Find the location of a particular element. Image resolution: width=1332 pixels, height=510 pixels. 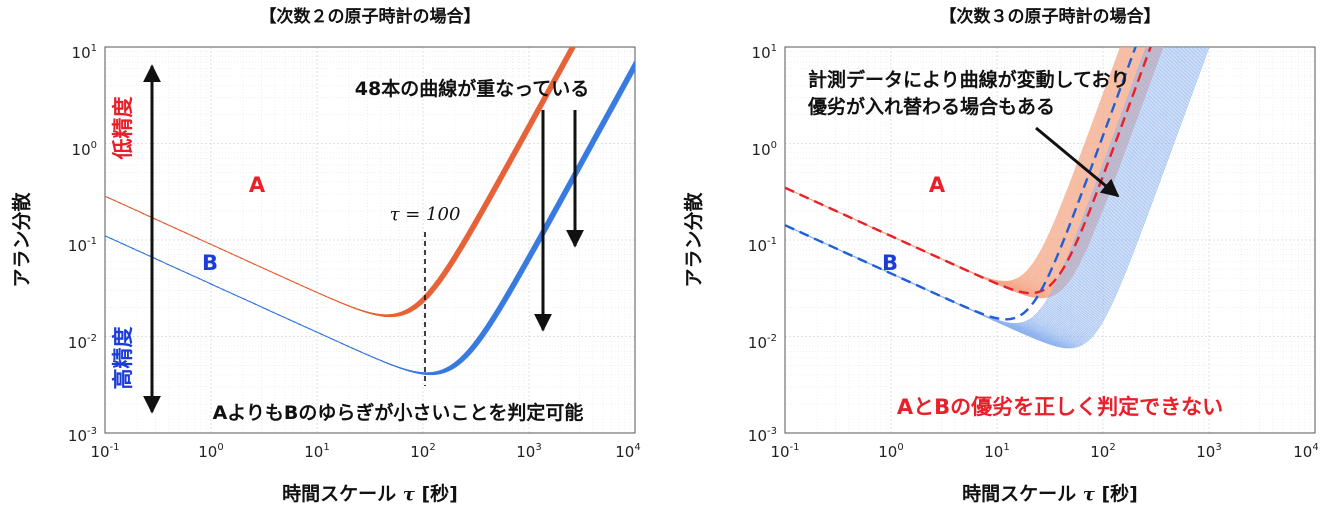

right-xtick-0: 10⁻¹ is located at coordinates (784, 451).